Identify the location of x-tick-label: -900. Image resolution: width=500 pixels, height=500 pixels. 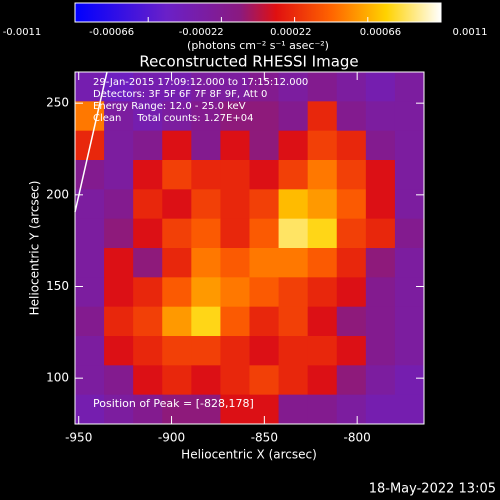
(171, 438).